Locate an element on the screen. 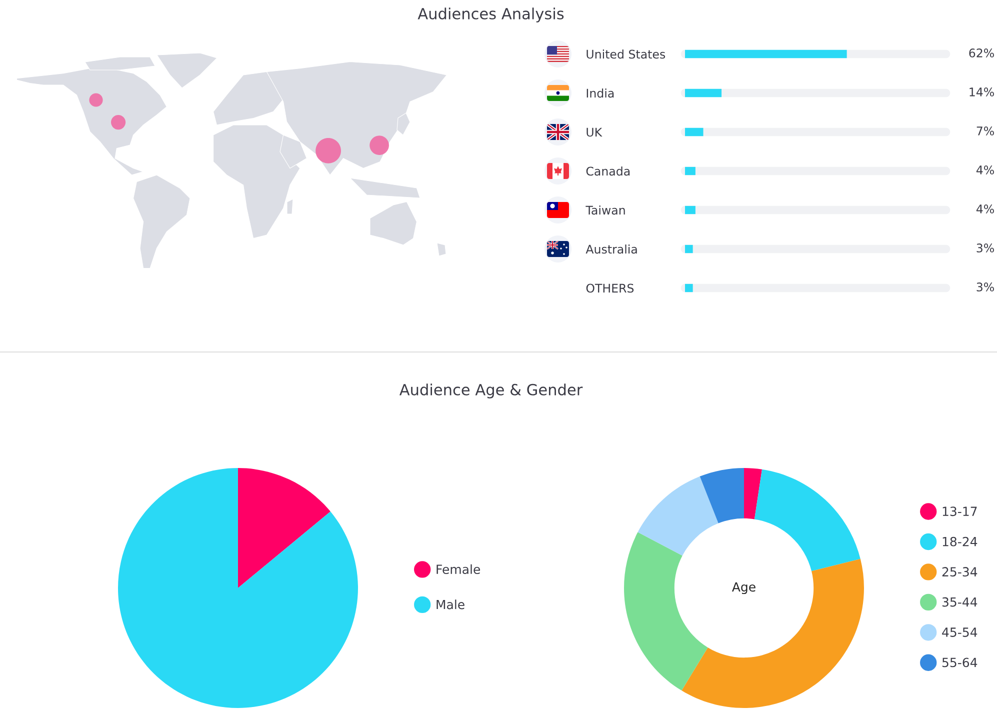 Image resolution: width=997 pixels, height=726 pixels. legend-label: 45-54 is located at coordinates (960, 632).